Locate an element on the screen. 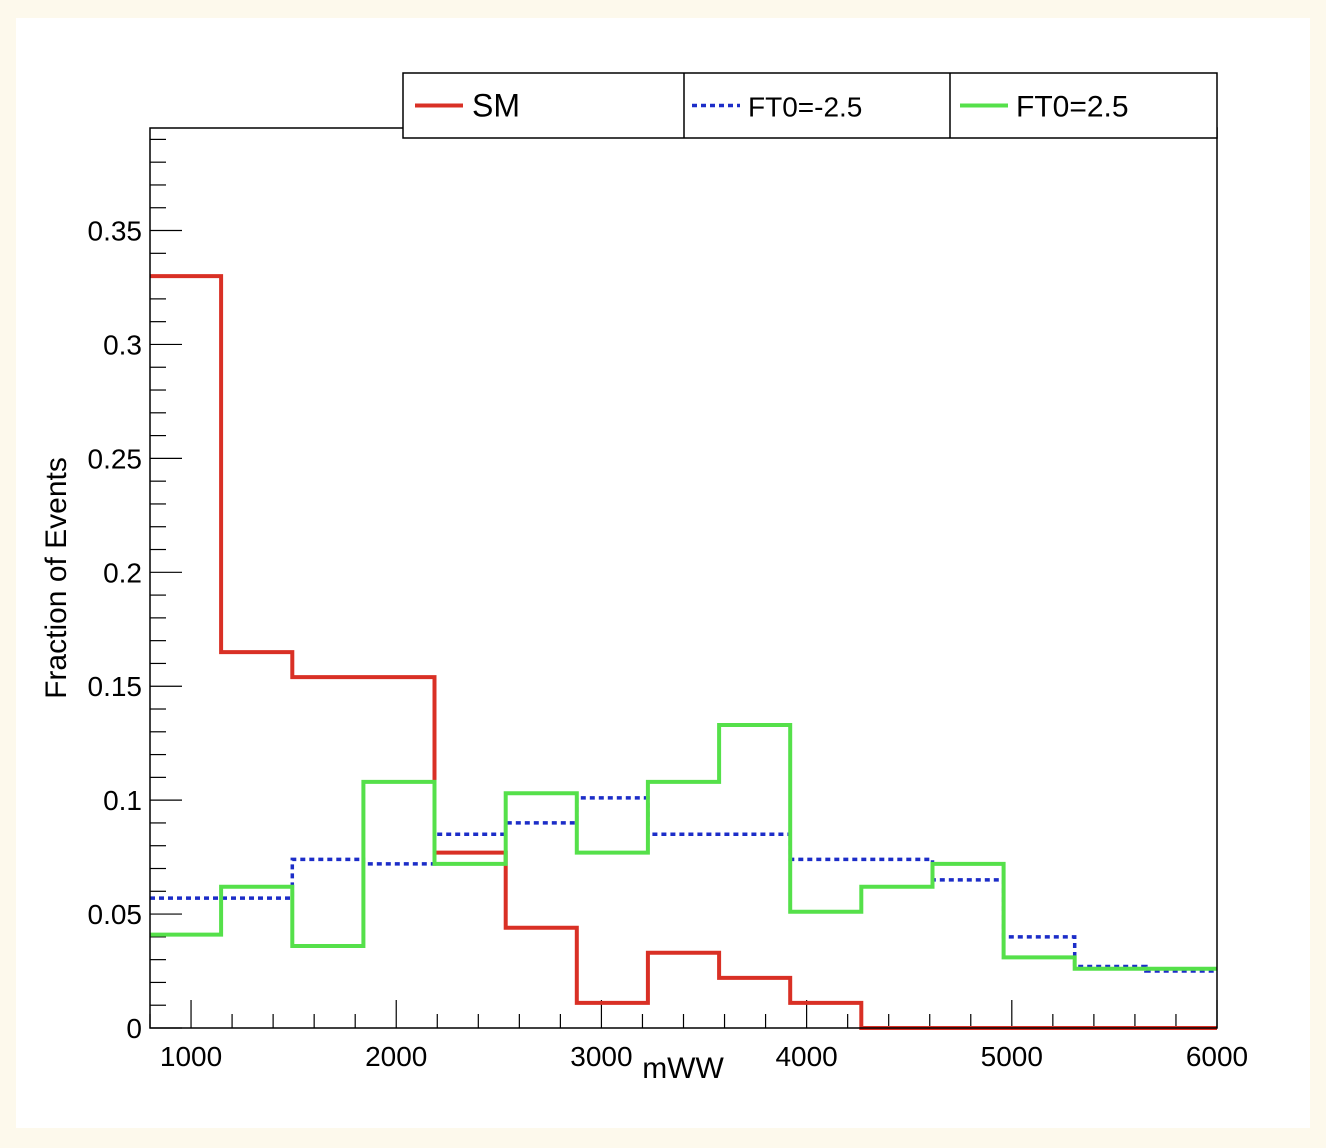 This screenshot has width=1326, height=1148. legend-label-ft0-plus: FT0=2.5 is located at coordinates (1072, 107).